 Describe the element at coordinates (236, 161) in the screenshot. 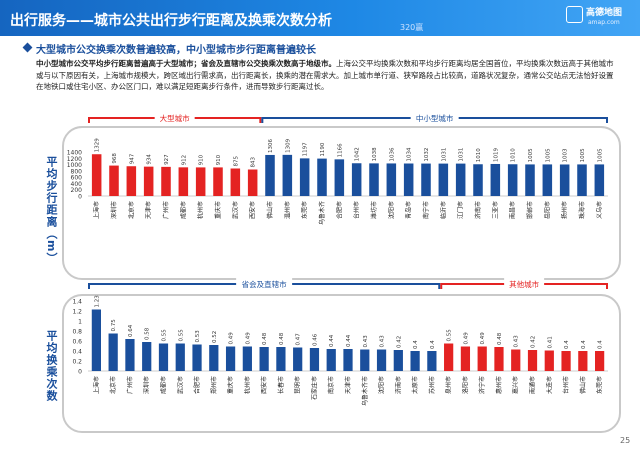

I see `walking-value-label: 875` at that location.